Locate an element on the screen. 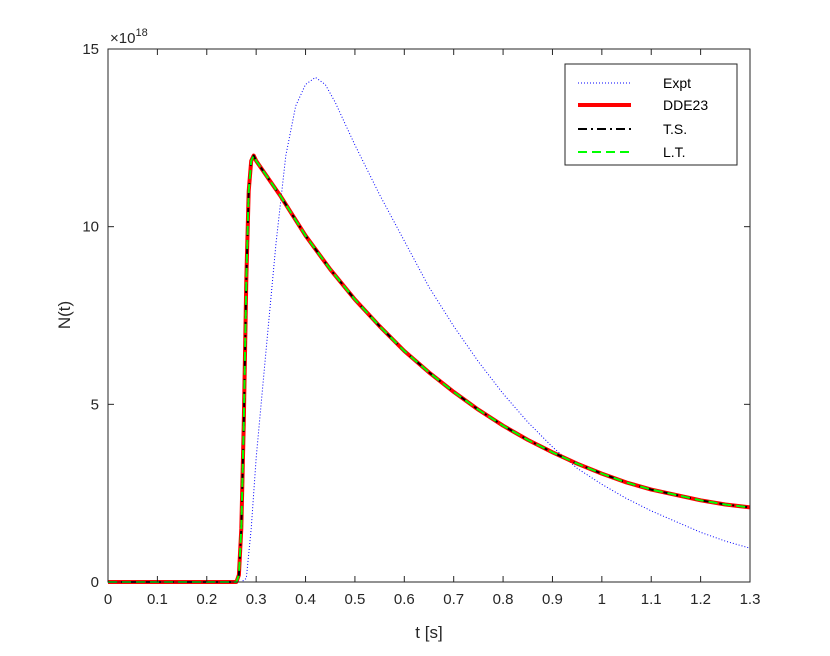  y-tick-label: 0 is located at coordinates (95, 582).